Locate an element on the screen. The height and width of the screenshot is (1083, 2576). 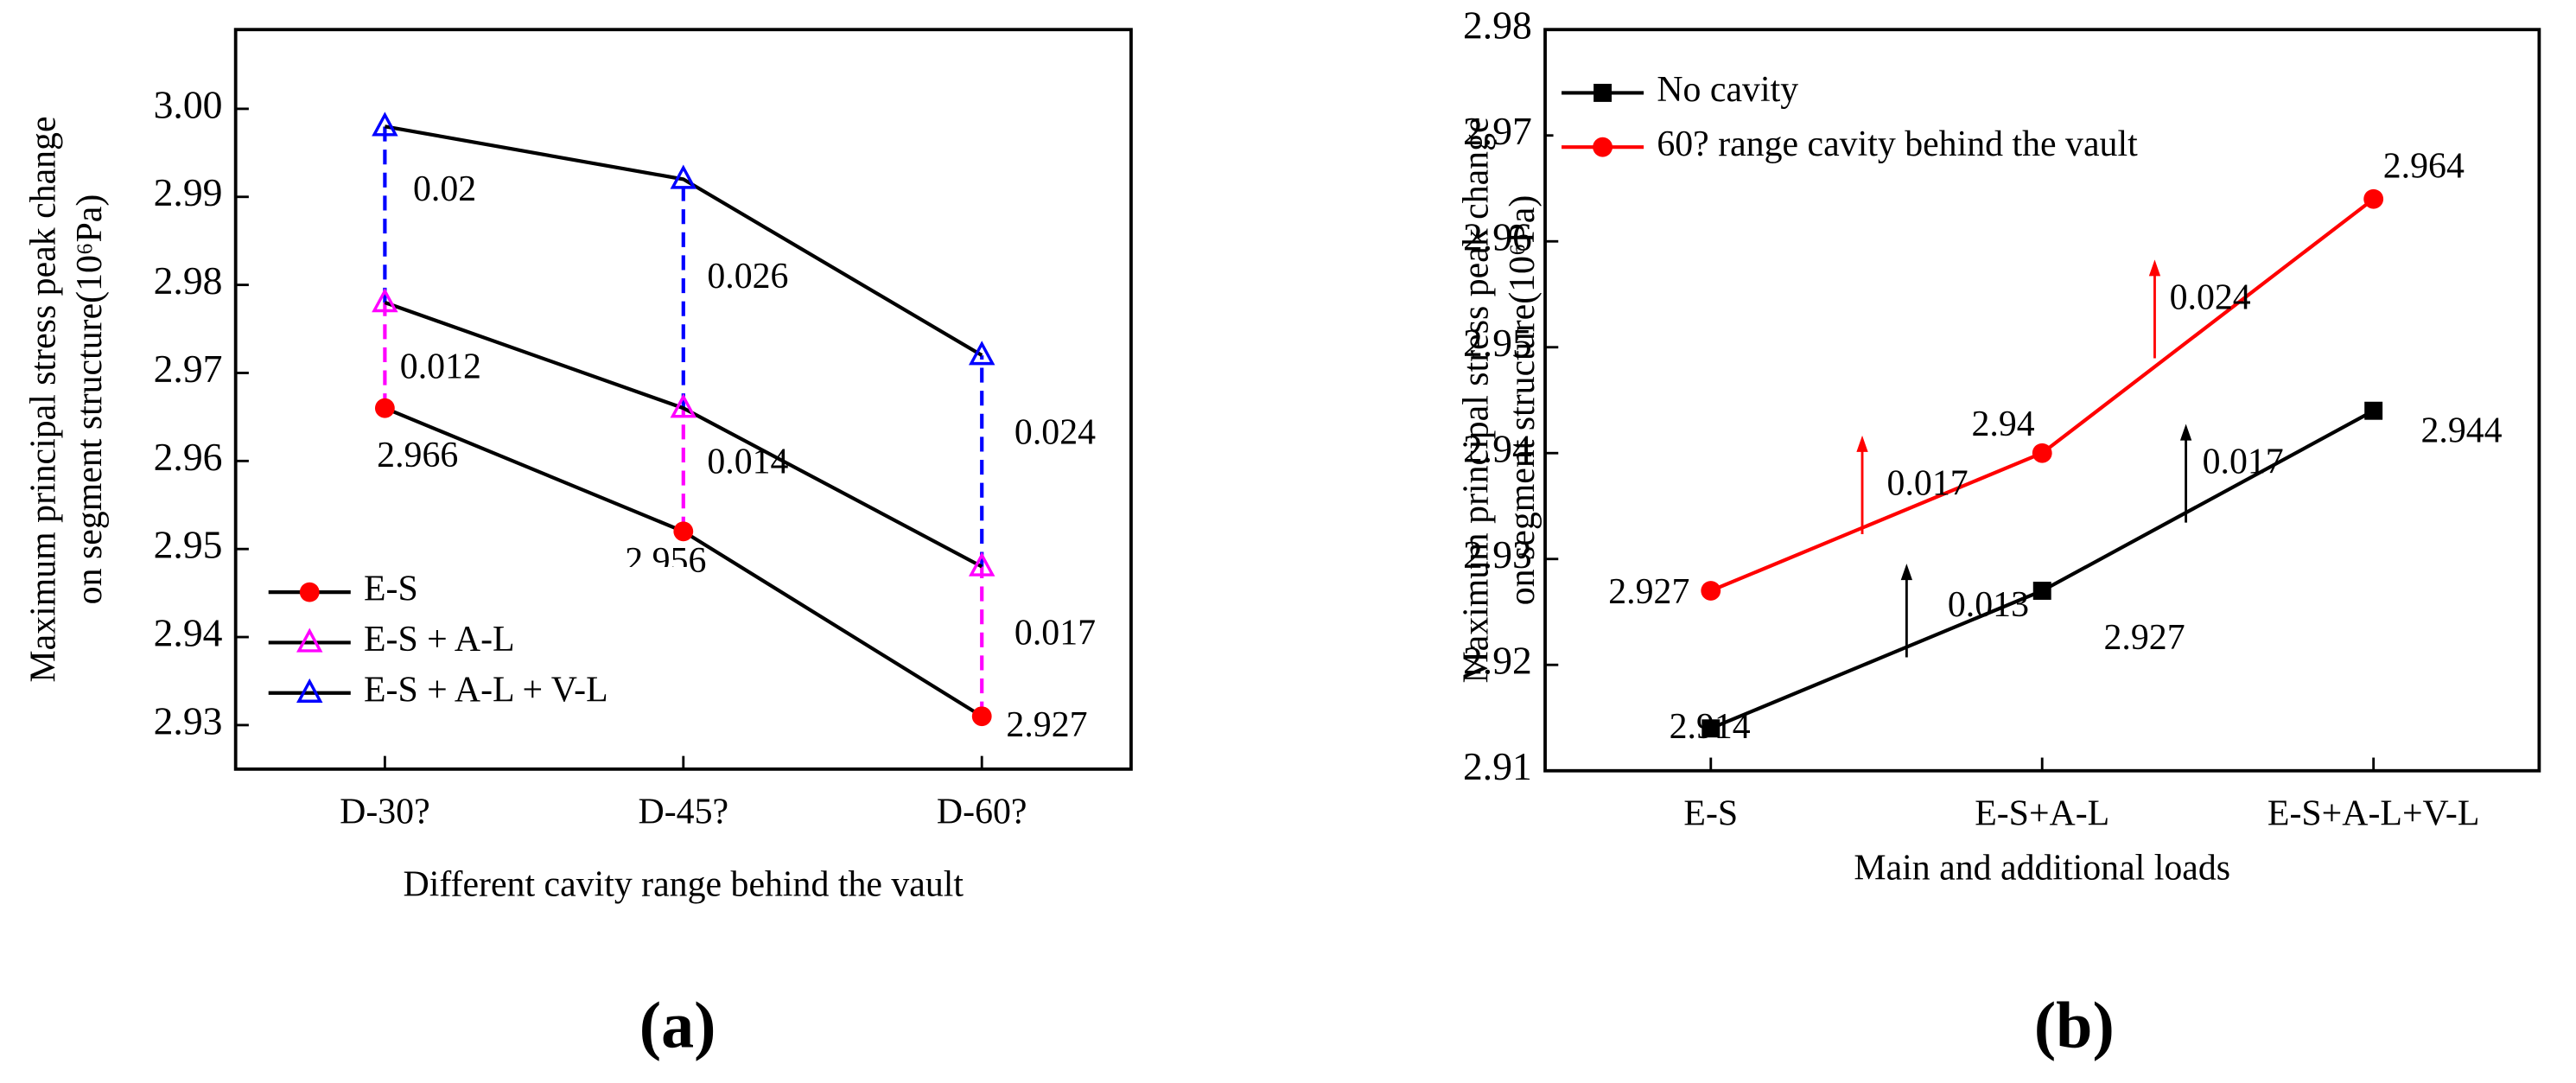
y-tick-label: 2.99 is located at coordinates (189, 192).